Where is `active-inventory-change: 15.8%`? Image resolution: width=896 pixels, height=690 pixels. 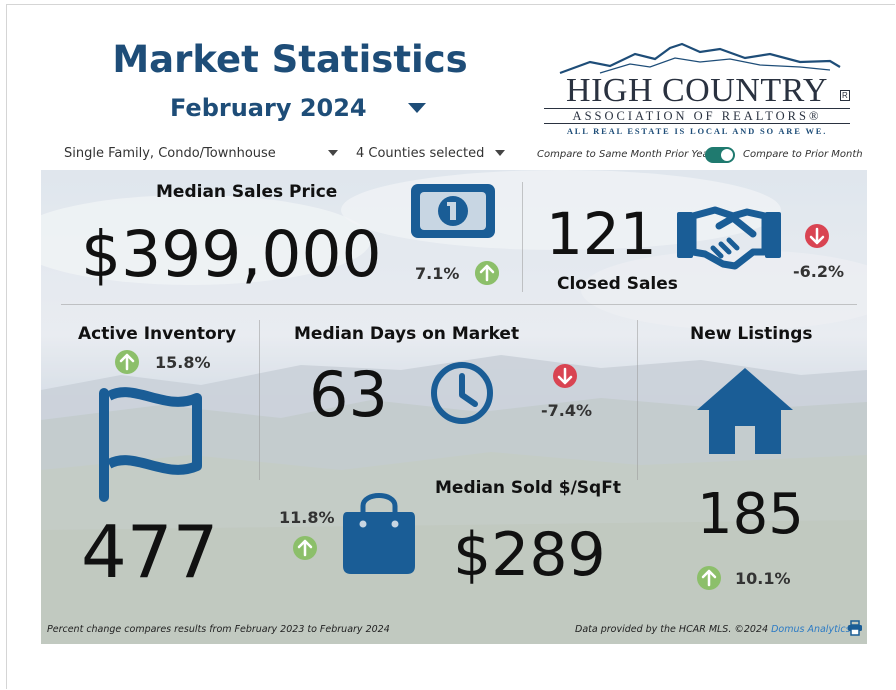 active-inventory-change: 15.8% is located at coordinates (183, 362).